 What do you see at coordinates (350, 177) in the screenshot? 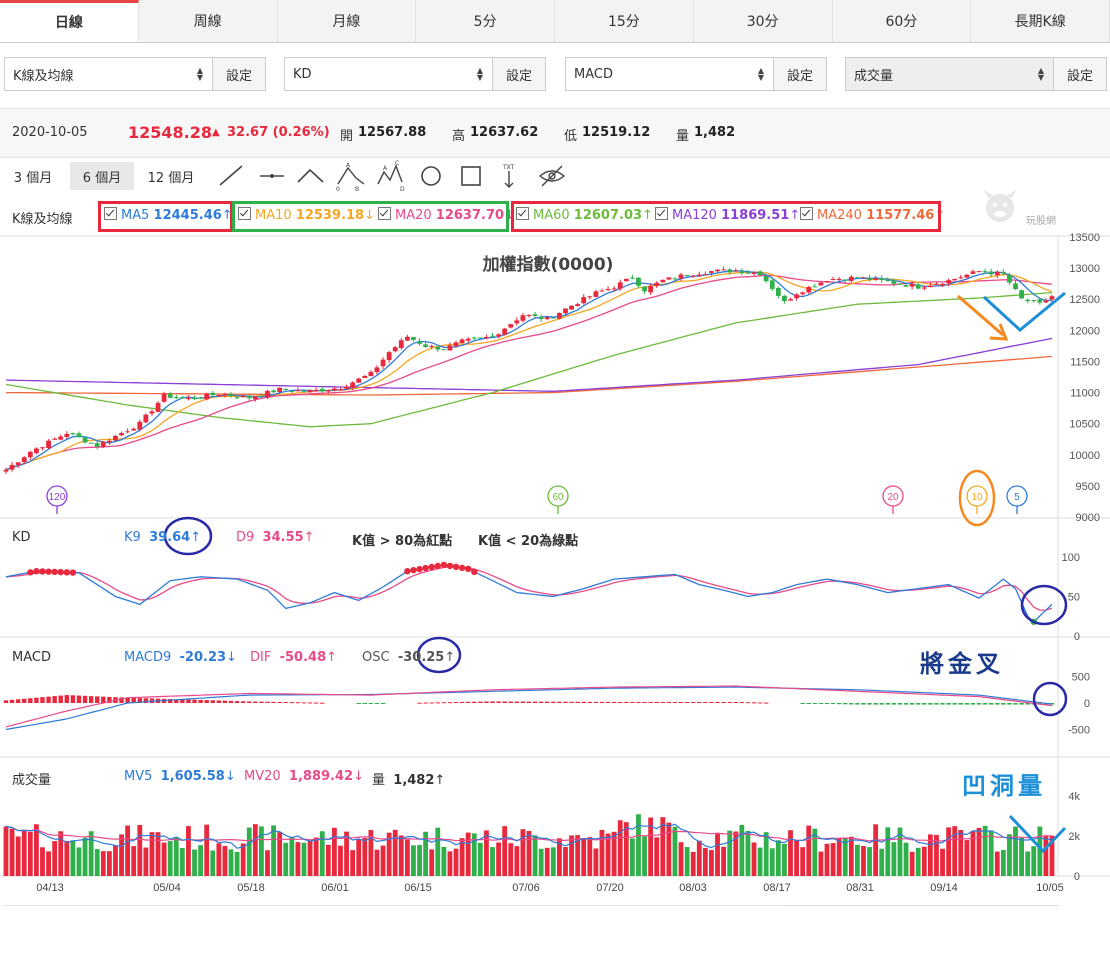
I see `abc-wave-icon: A 0 B` at bounding box center [350, 177].